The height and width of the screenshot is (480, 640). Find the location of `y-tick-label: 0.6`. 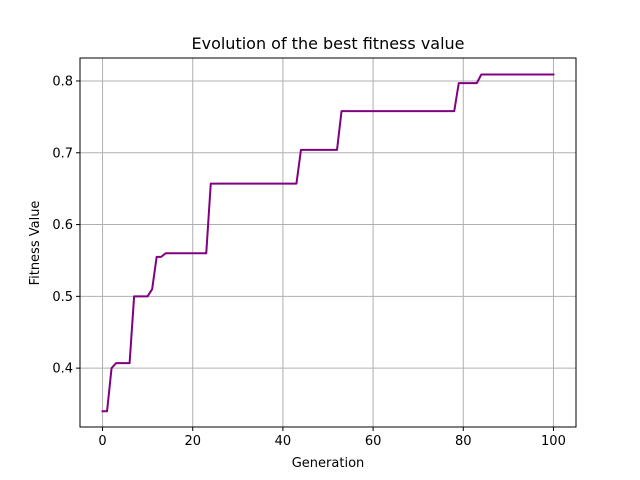

y-tick-label: 0.6 is located at coordinates (62, 225).